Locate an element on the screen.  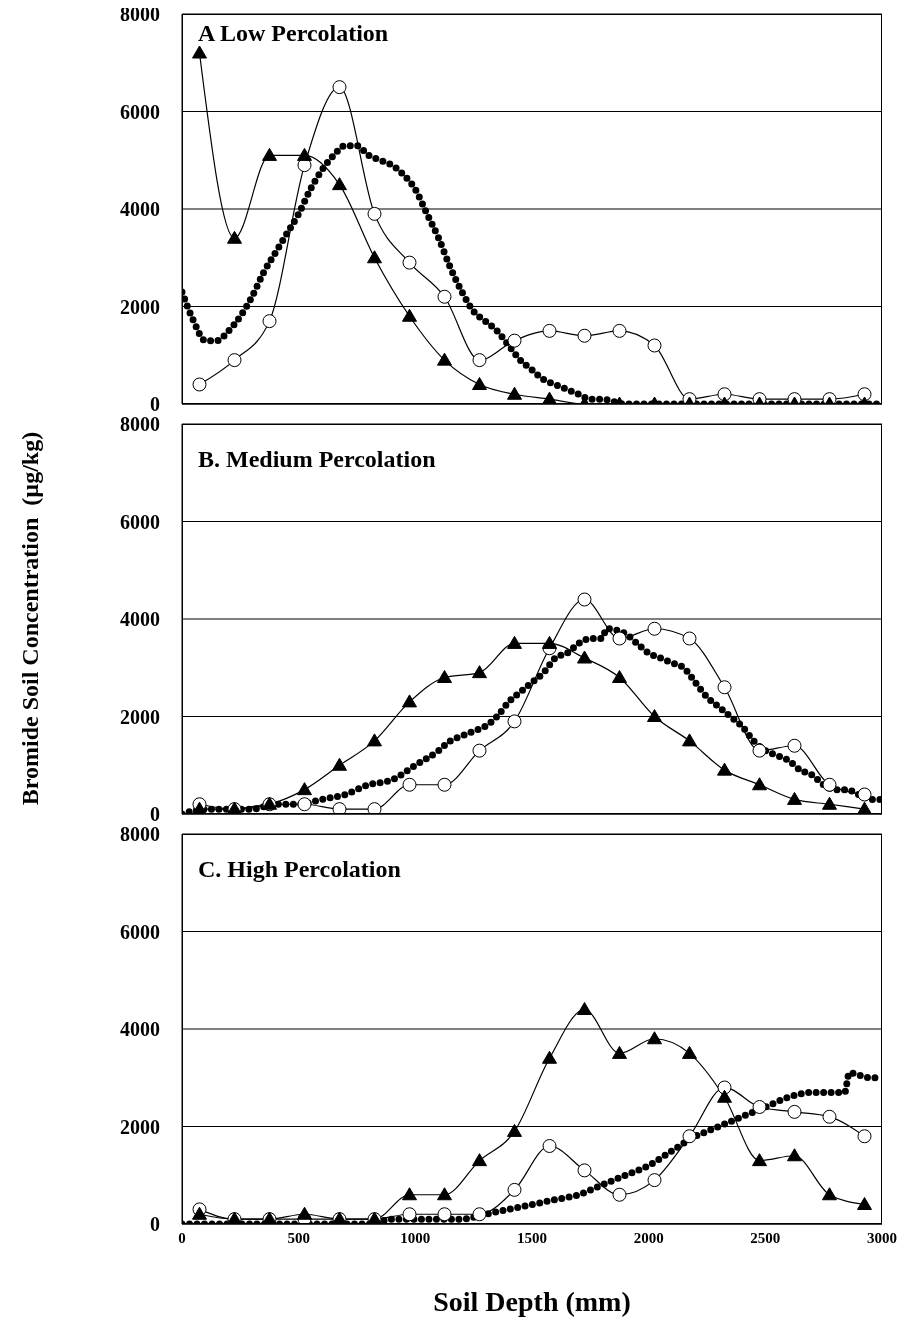
x-tick-label: 1500 is located at coordinates (532, 1237).